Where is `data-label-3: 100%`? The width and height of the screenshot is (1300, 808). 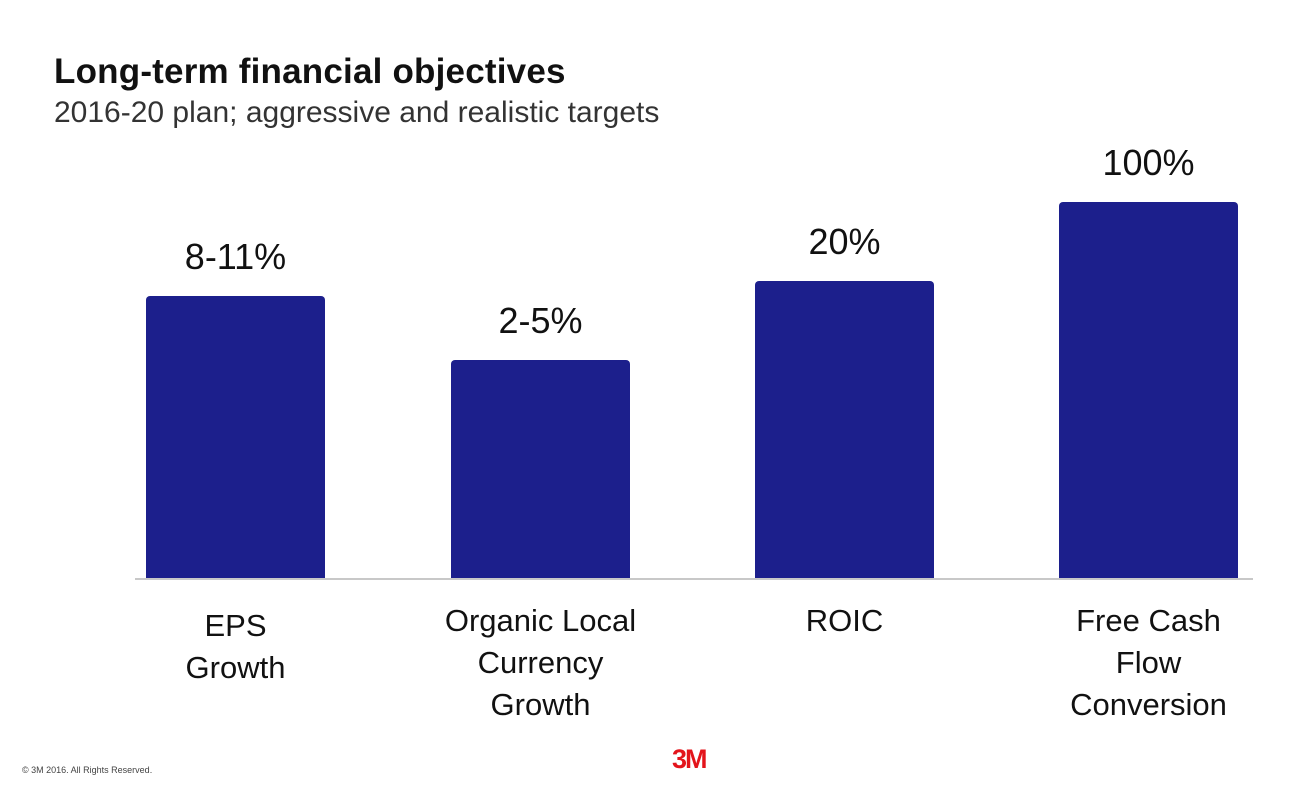
data-label-3: 100% is located at coordinates (1148, 162).